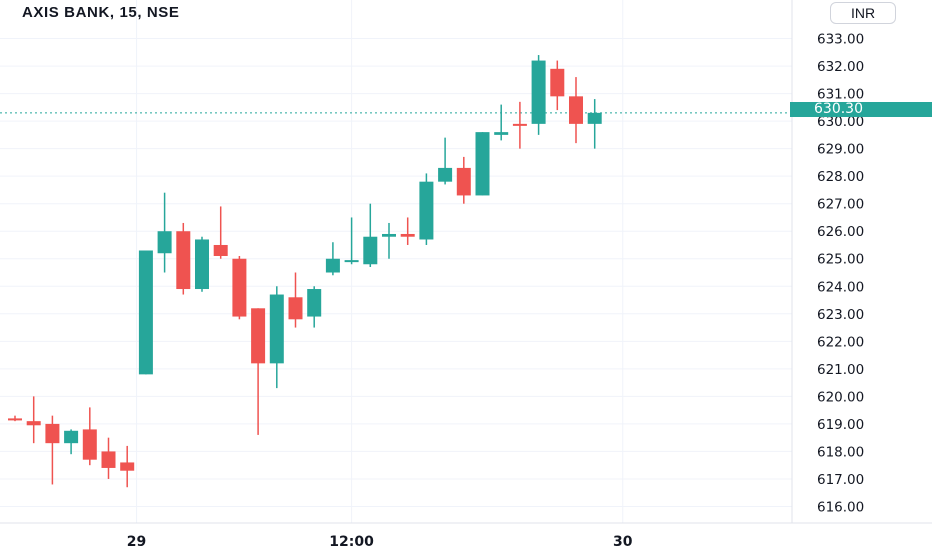 The width and height of the screenshot is (932, 550). What do you see at coordinates (840, 67) in the screenshot?
I see `price-tick-label: 632.00` at bounding box center [840, 67].